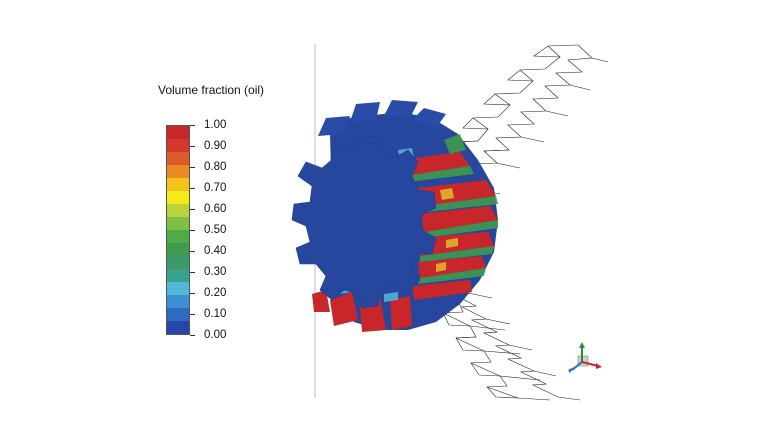 This screenshot has height=441, width=774. Describe the element at coordinates (215, 335) in the screenshot. I see `color-scale-tick-label: 0.00` at that location.